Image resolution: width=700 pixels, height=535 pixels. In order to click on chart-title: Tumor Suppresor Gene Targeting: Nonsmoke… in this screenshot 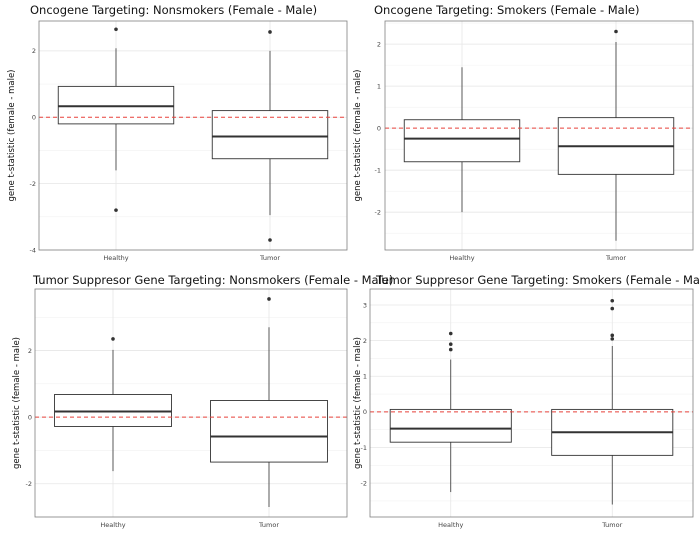, I will do `click(212, 280)`.